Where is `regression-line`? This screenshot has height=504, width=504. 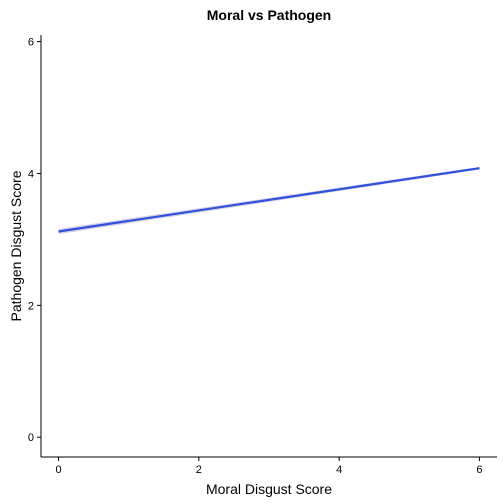 regression-line is located at coordinates (269, 200).